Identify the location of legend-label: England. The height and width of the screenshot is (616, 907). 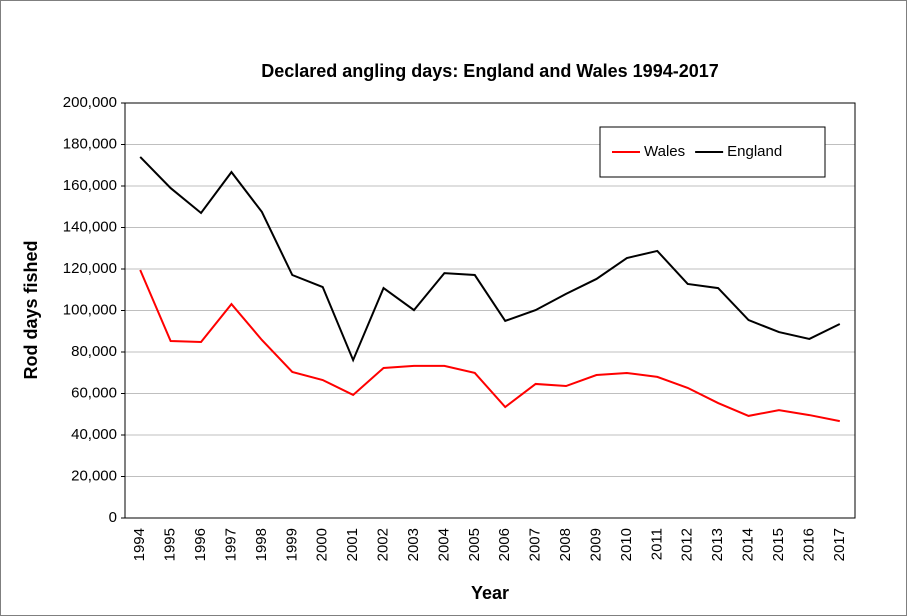
(754, 151).